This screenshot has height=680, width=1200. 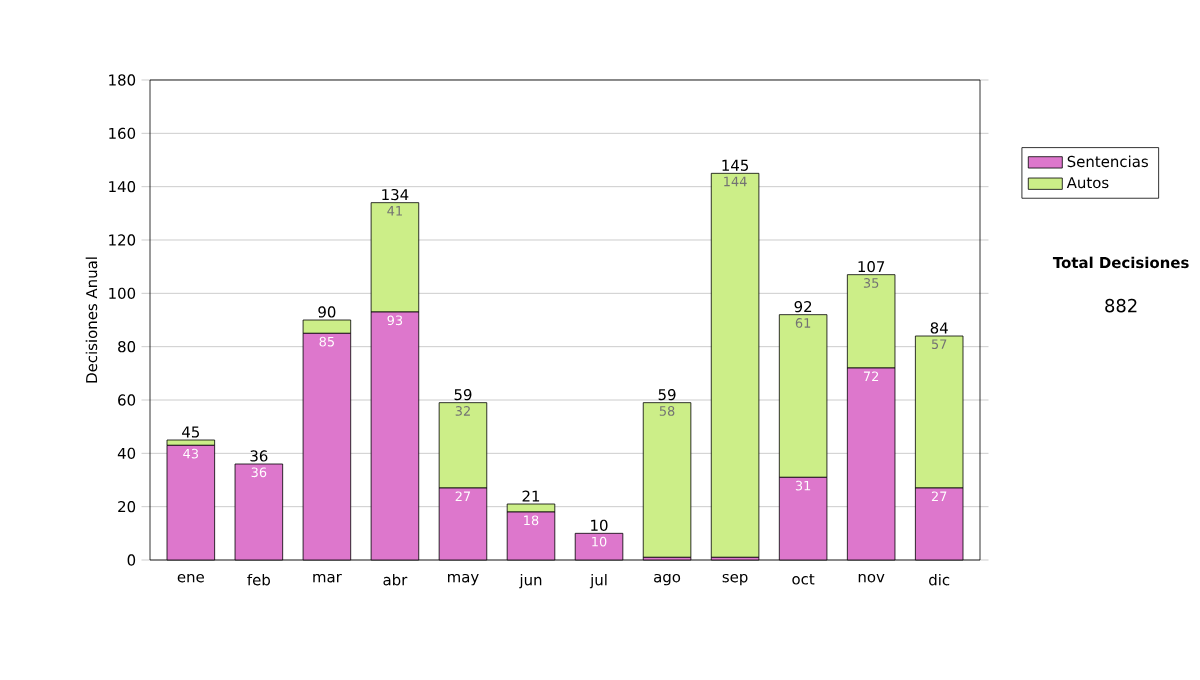 I want to click on text: 882, so click(x=1121, y=305).